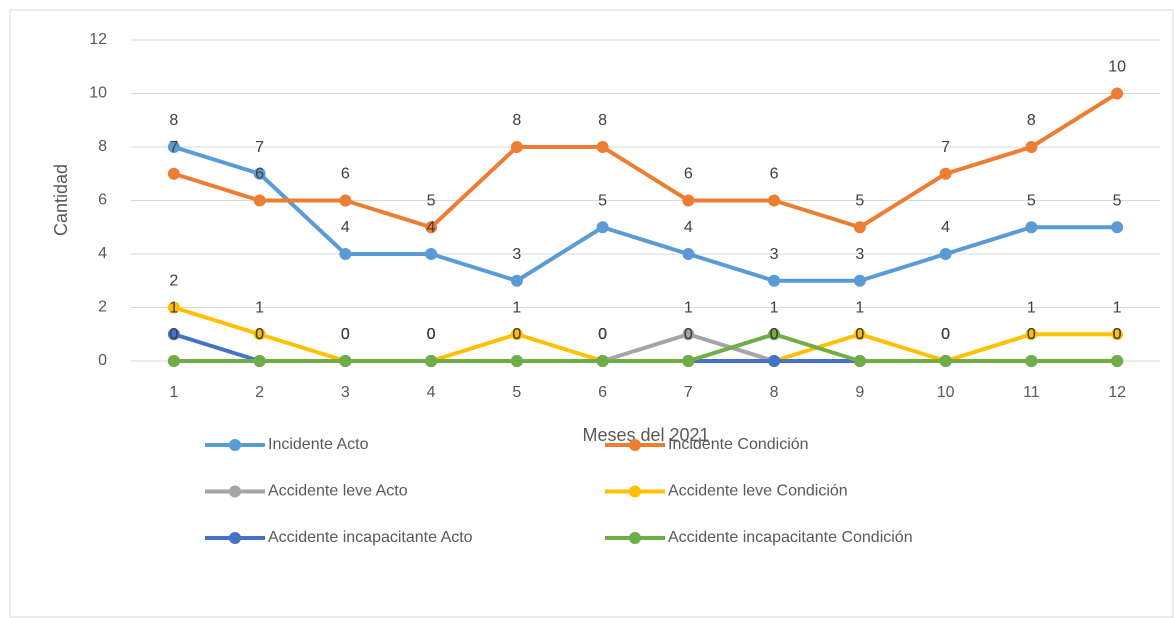  I want to click on x-tick-label: 7, so click(688, 392).